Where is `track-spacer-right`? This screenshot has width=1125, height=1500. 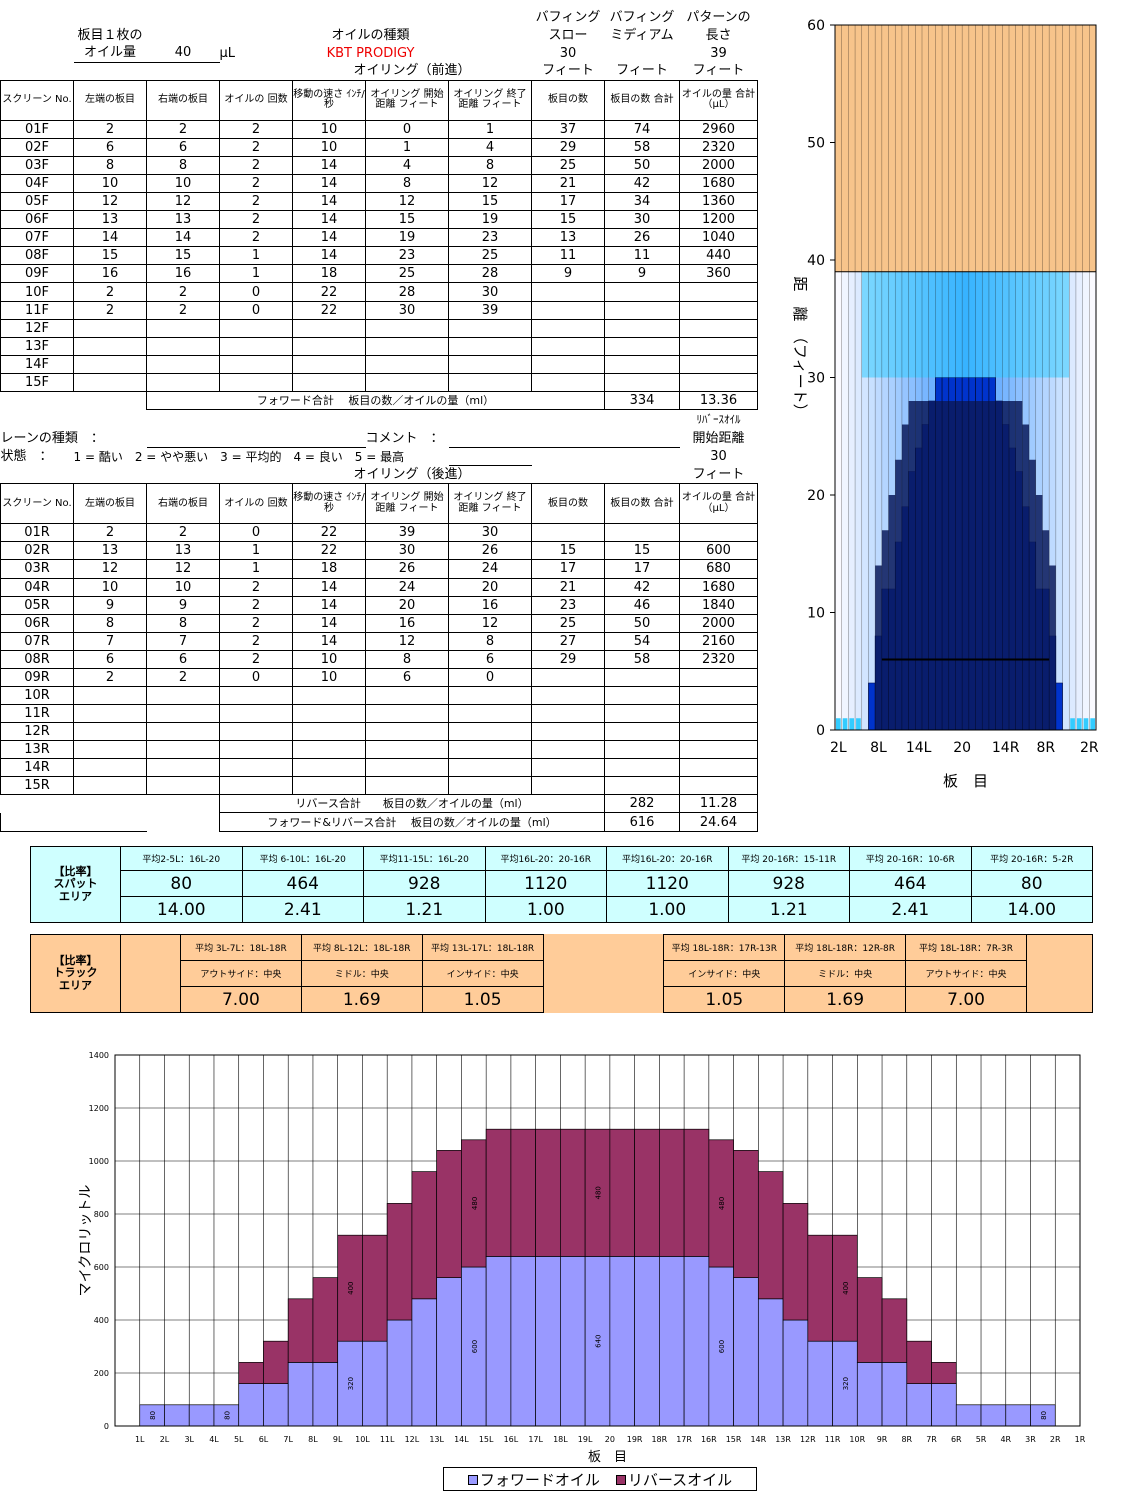 track-spacer-right is located at coordinates (1059, 973).